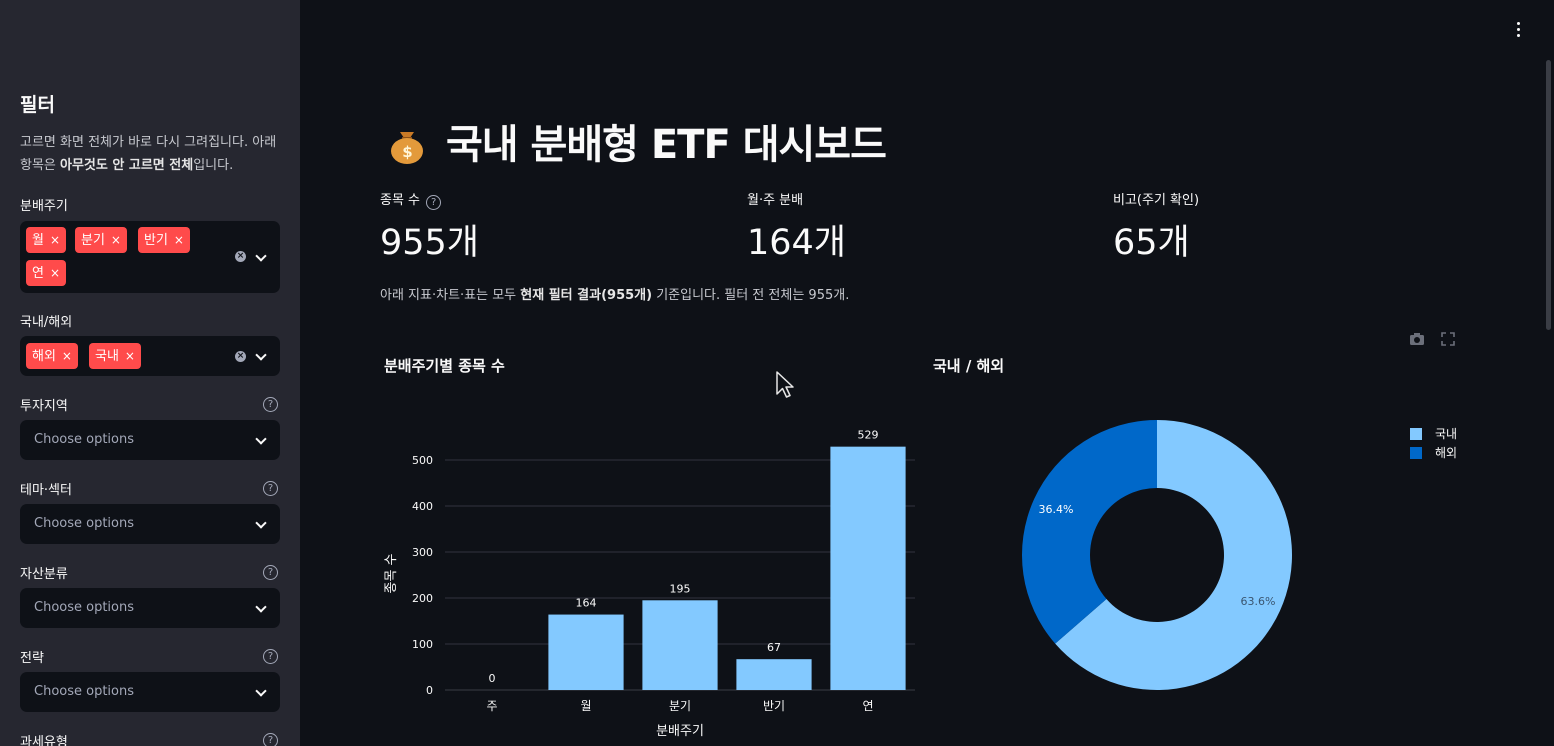 The image size is (1554, 746). Describe the element at coordinates (774, 706) in the screenshot. I see `x-tick-label: 반기` at that location.